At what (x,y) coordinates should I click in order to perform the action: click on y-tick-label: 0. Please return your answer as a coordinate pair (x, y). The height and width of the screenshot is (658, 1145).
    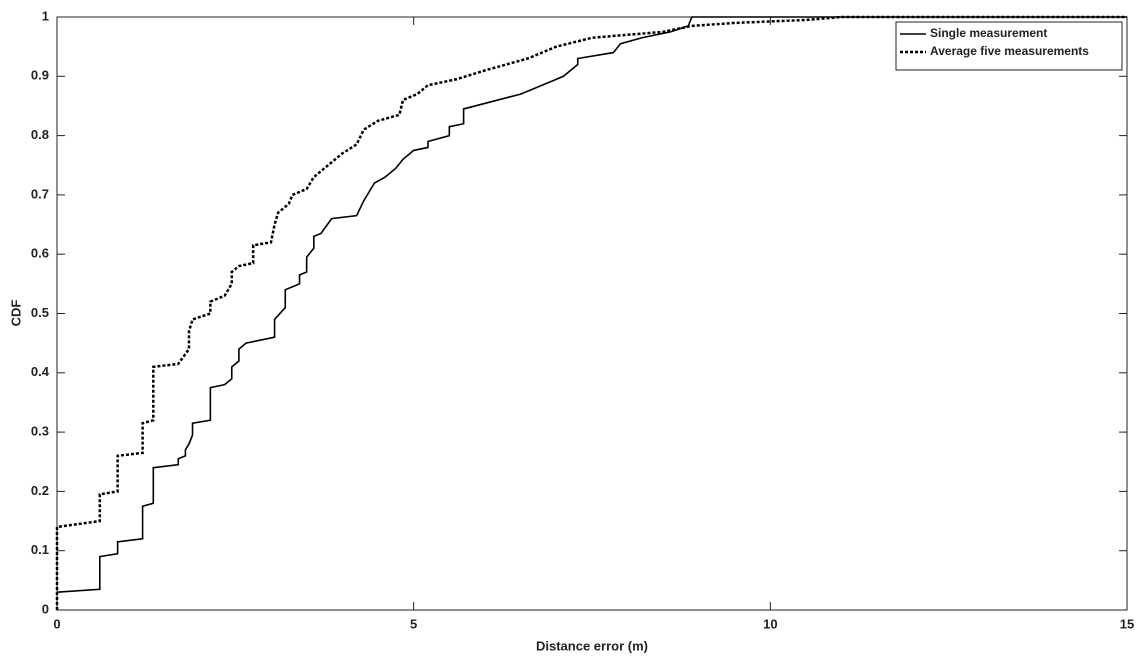
    Looking at the image, I should click on (45, 608).